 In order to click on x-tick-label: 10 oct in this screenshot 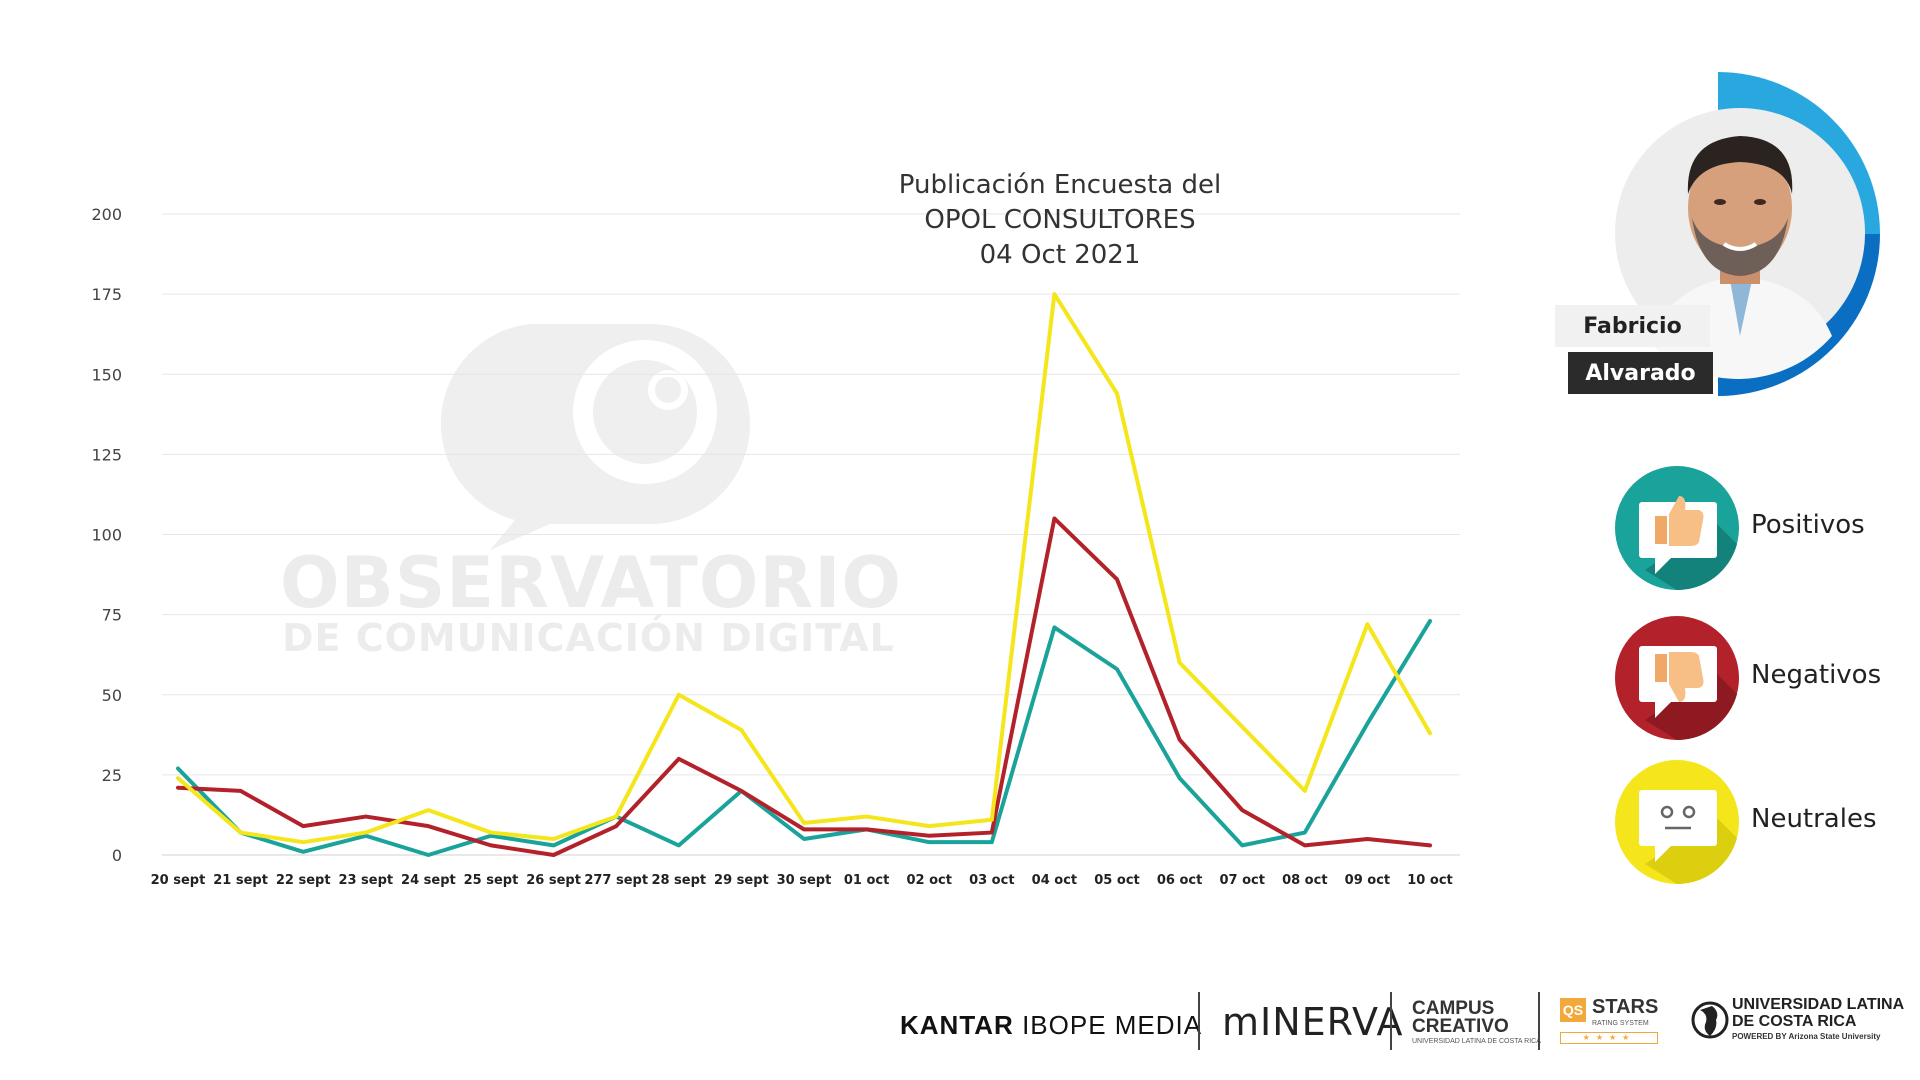, I will do `click(1429, 880)`.